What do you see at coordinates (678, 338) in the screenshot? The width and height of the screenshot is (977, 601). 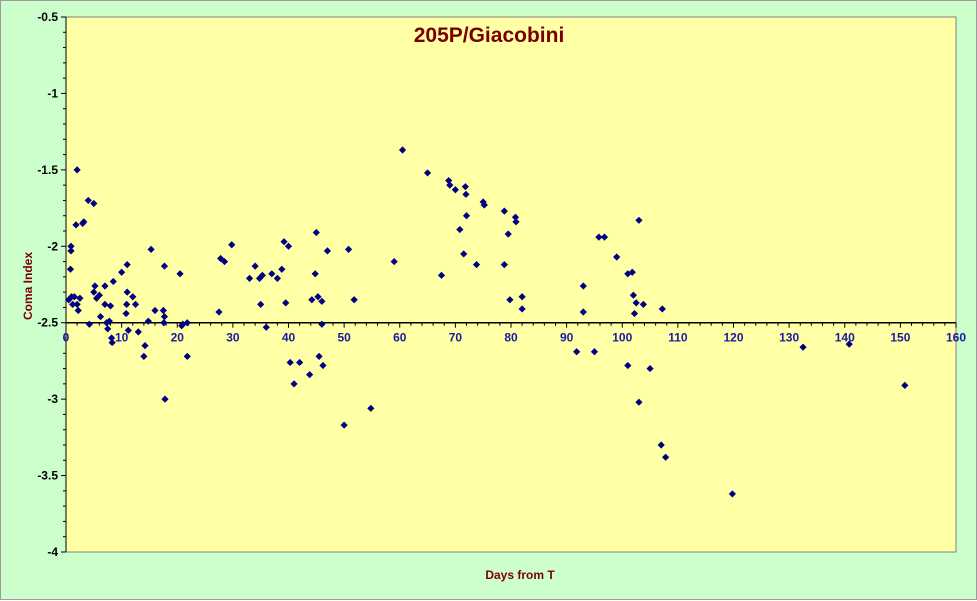 I see `x-tick-label: 110` at bounding box center [678, 338].